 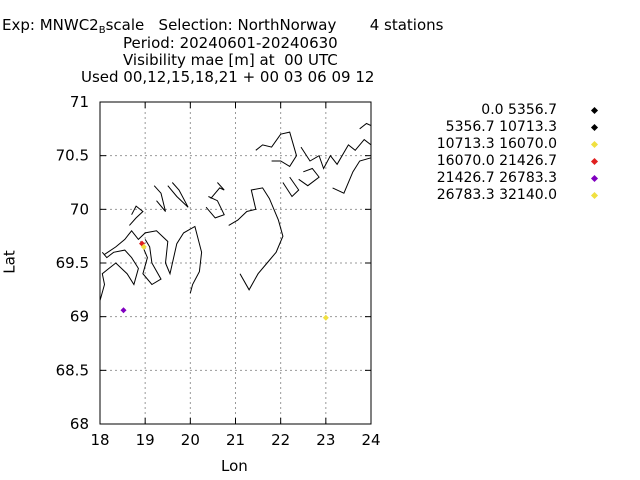 I want to click on station-points, so click(x=224, y=280).